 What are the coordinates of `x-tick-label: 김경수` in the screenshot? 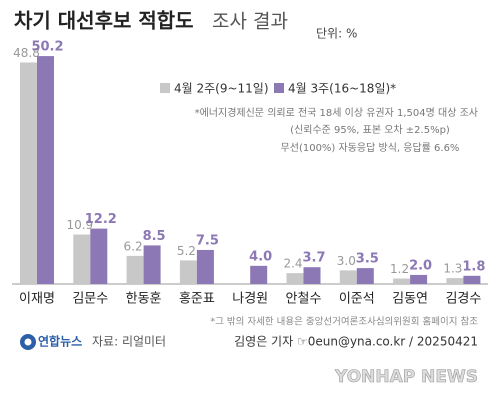 It's located at (463, 299).